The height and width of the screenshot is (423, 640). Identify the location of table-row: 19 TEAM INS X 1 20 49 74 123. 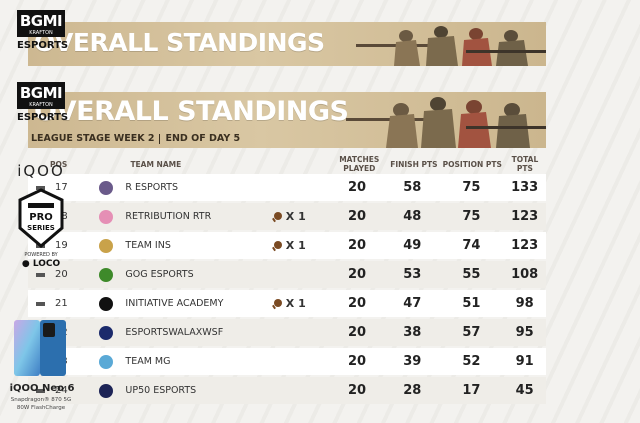
(287, 245).